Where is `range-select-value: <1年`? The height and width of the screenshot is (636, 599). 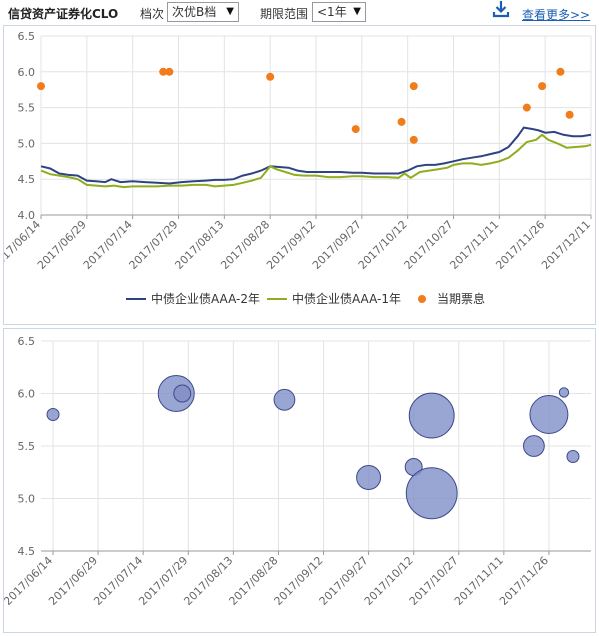
range-select-value: <1年 is located at coordinates (332, 12).